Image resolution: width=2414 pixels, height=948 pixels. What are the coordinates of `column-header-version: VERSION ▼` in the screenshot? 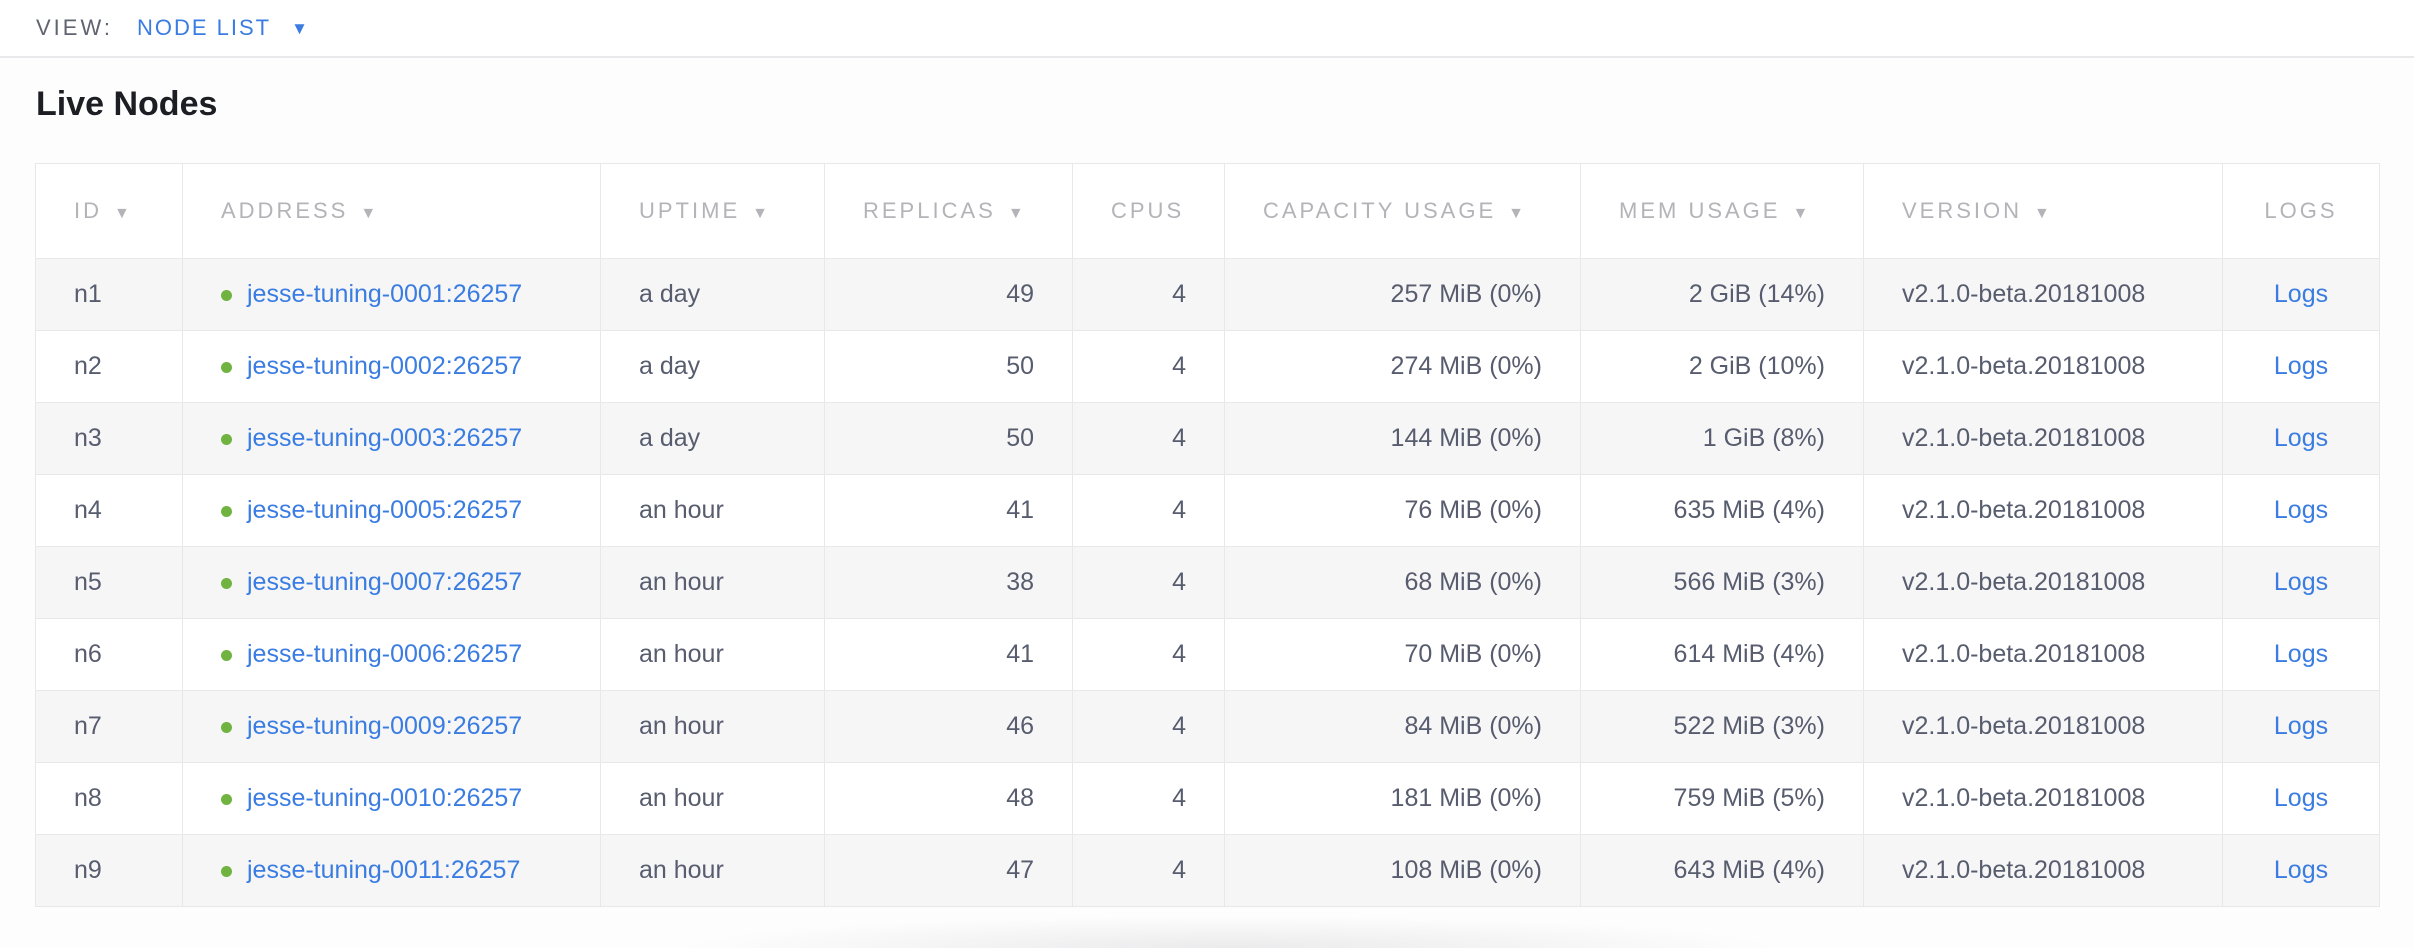 It's located at (2043, 211).